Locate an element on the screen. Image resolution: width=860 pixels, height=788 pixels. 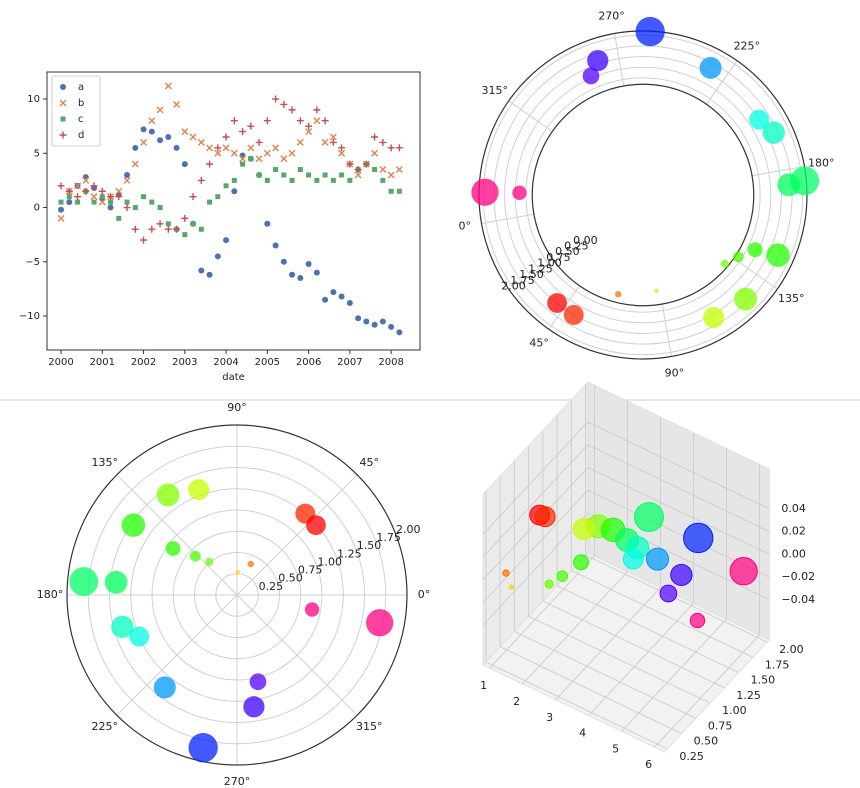
legend-marker is located at coordinates (63, 87).